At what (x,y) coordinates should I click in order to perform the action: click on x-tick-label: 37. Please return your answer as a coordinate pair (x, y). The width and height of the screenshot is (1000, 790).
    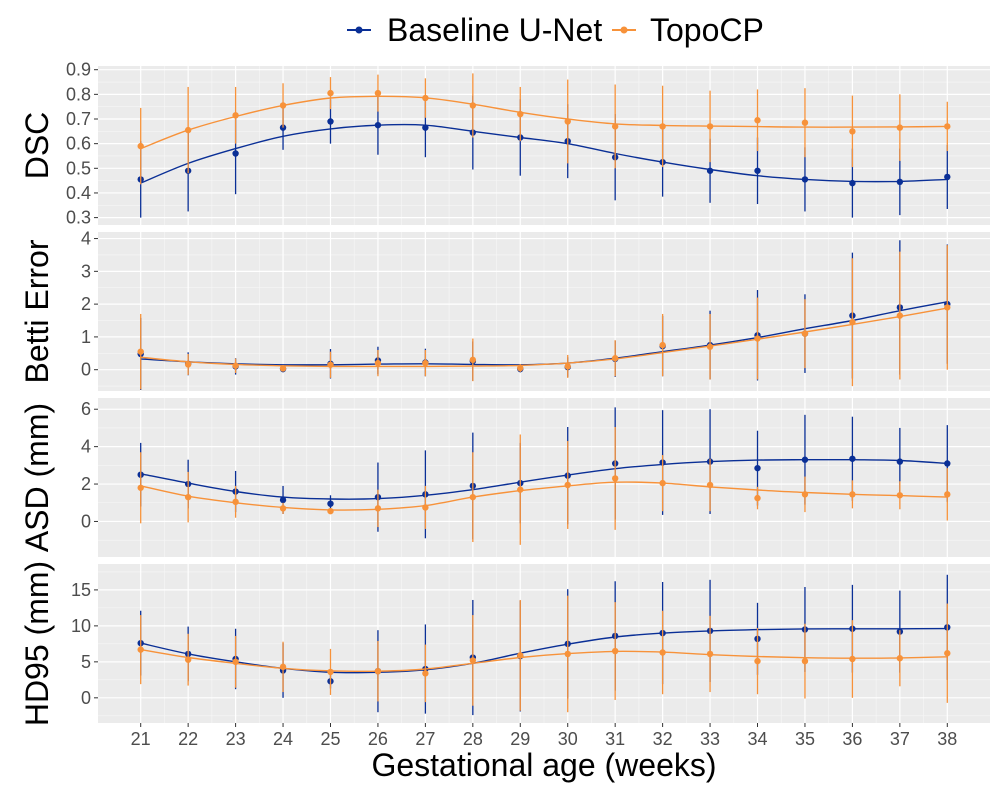
    Looking at the image, I should click on (900, 739).